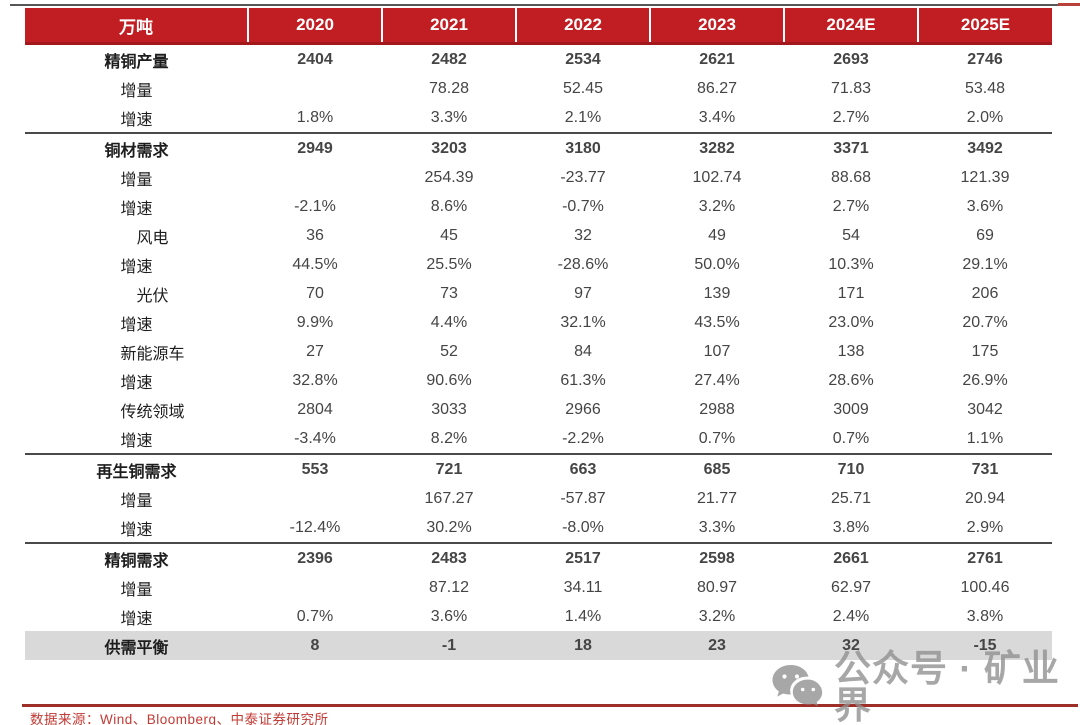  I want to click on cell-value: 78.28, so click(449, 88).